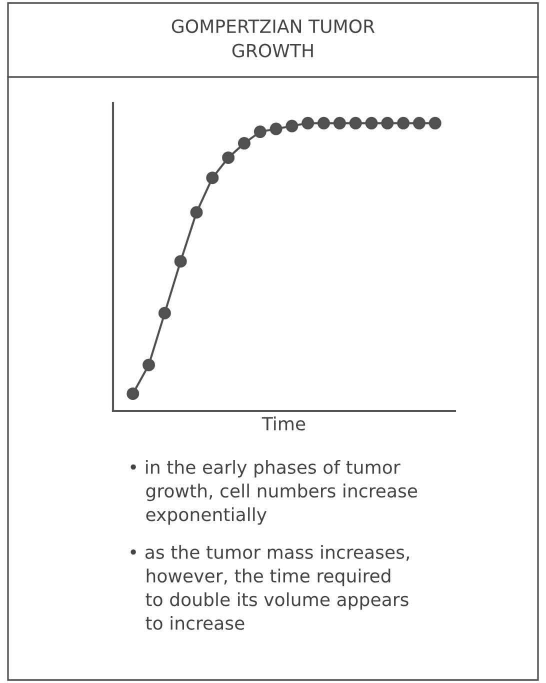  I want to click on chart-title: GOMPERTZIAN TUMOR GROWTH, so click(273, 38).